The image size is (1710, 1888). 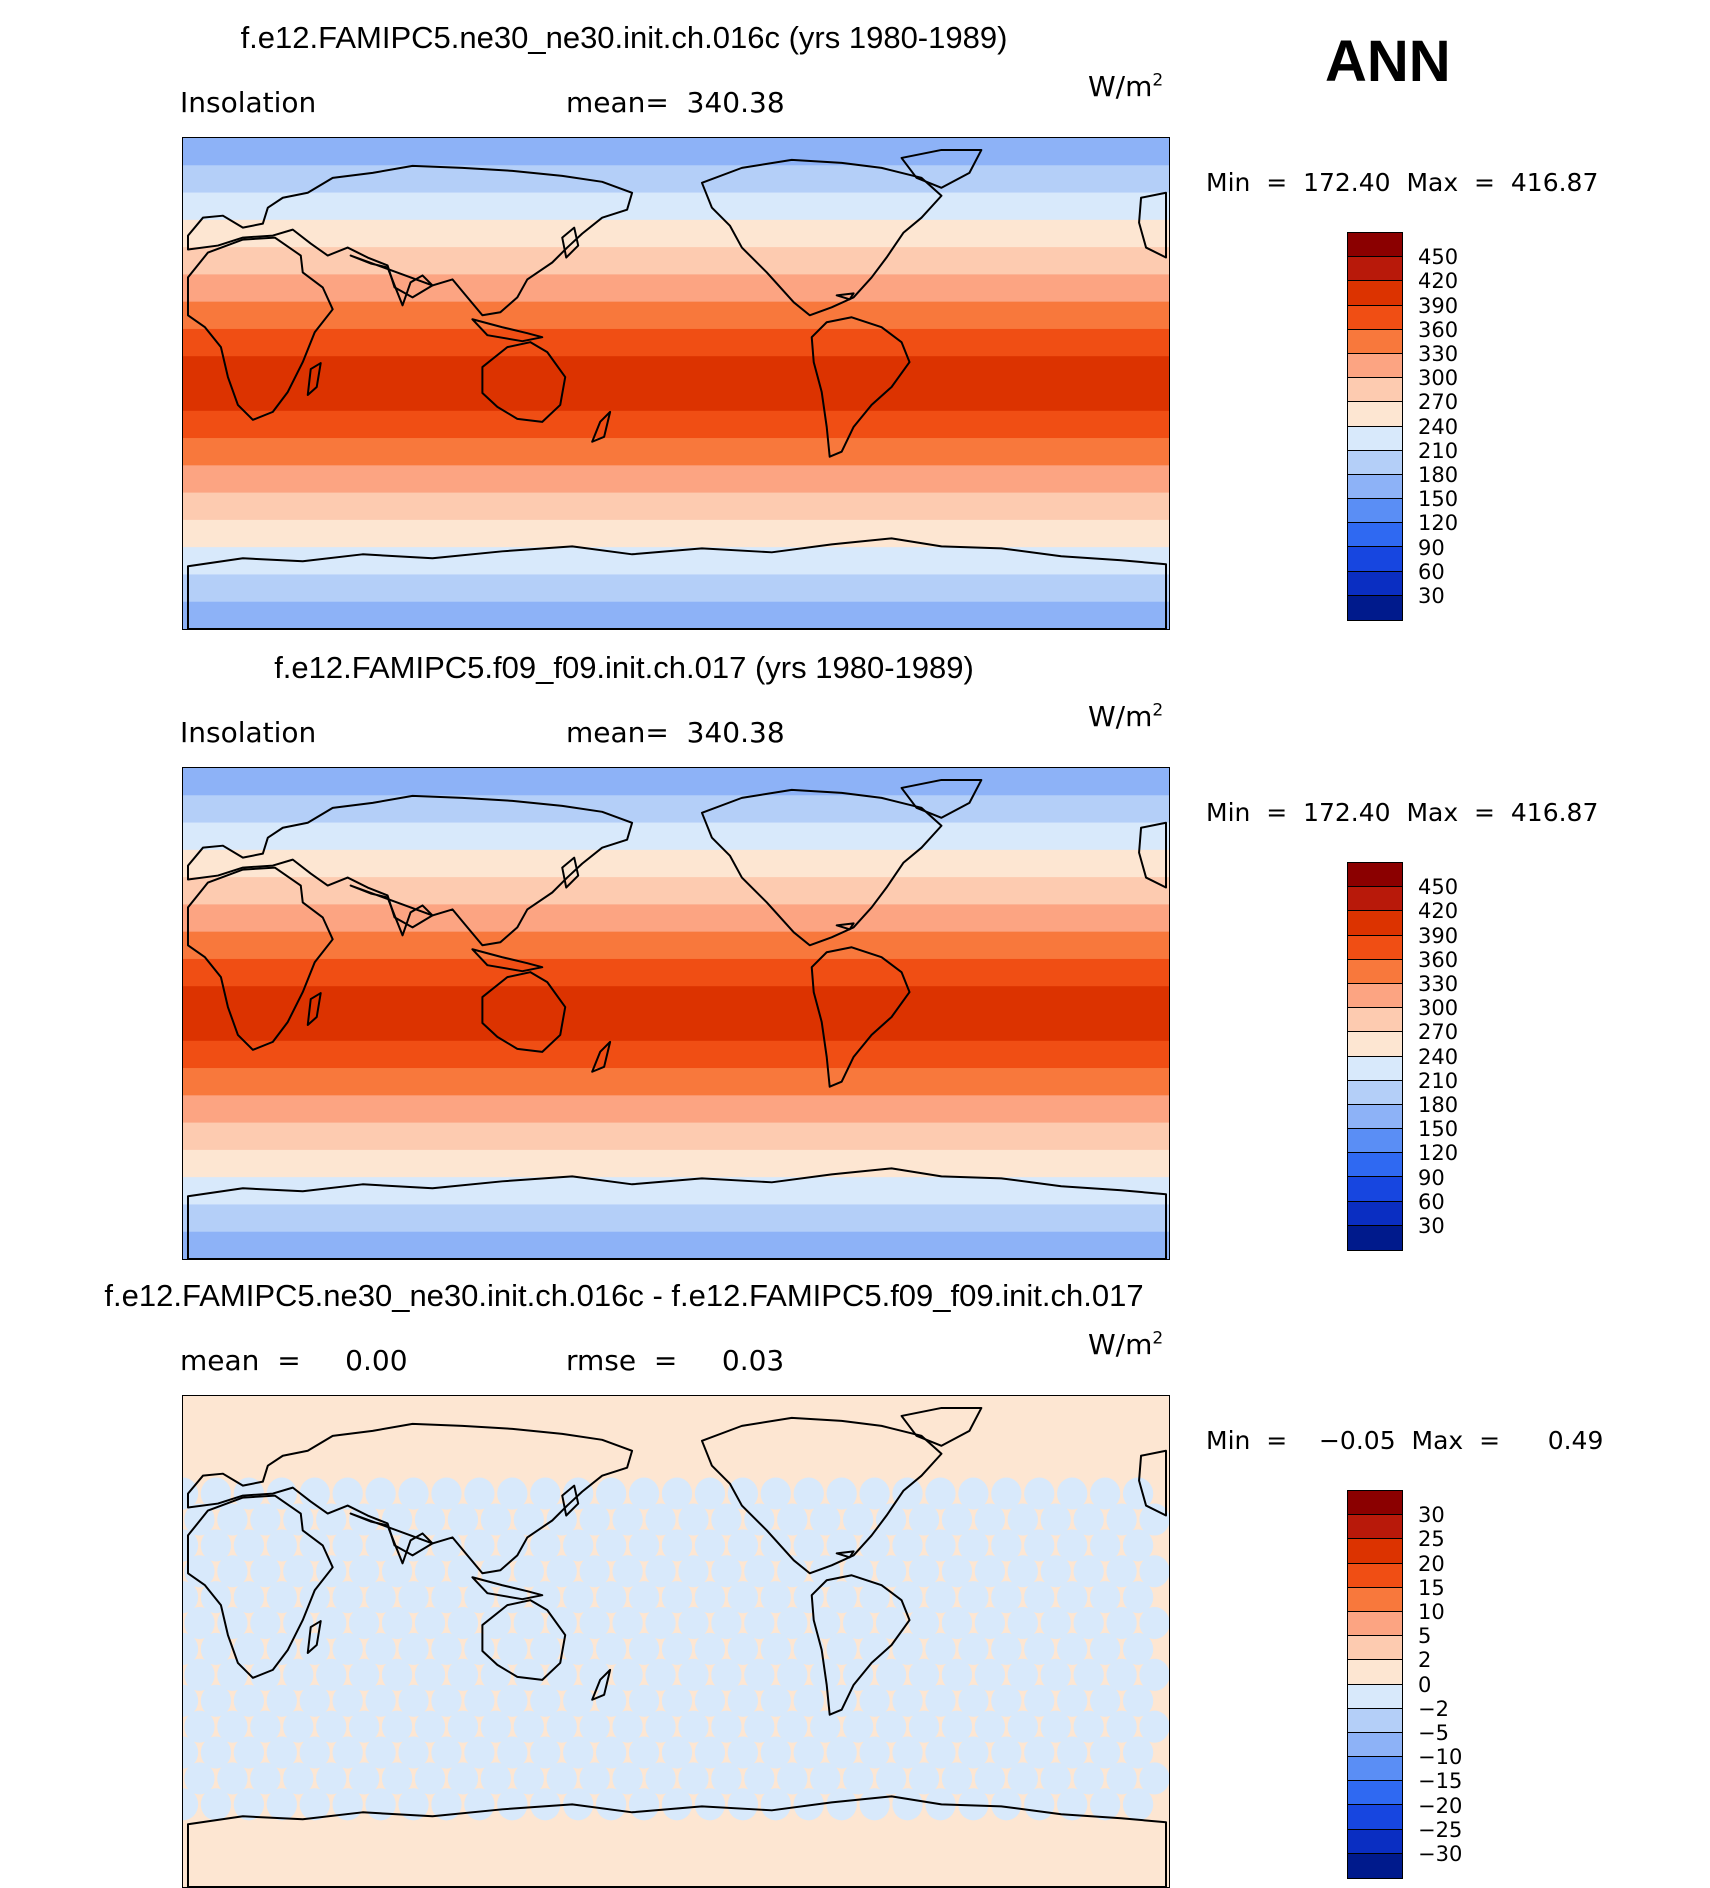 I want to click on colorbar-tick: 10, so click(x=1431, y=1612).